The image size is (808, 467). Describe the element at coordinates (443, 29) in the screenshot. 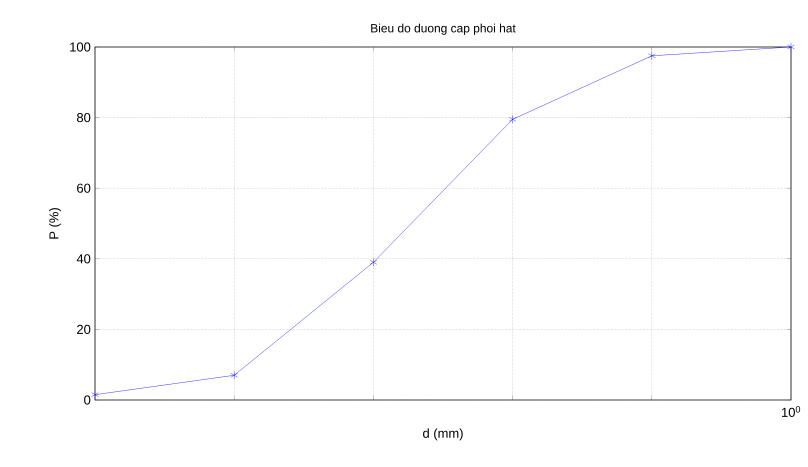

I see `chart-title: Bieu do duong cap phoi hat` at that location.